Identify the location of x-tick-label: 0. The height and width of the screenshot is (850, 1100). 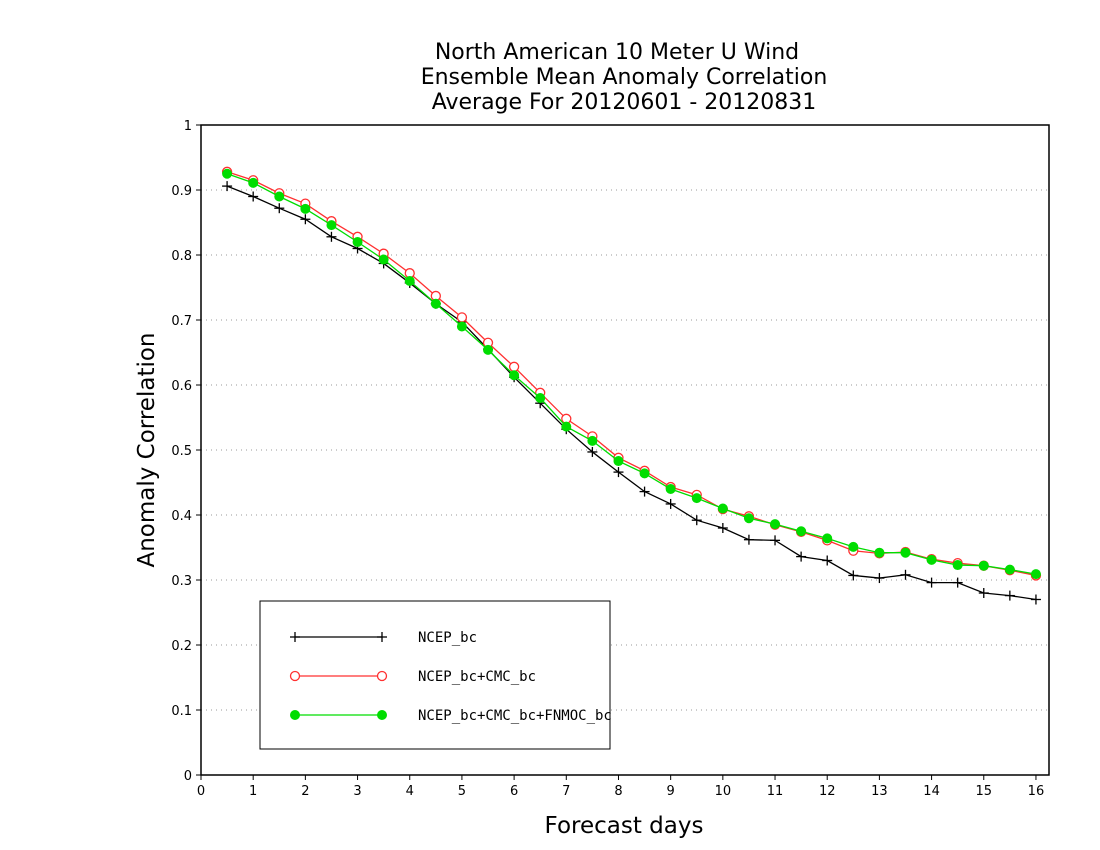
(201, 791).